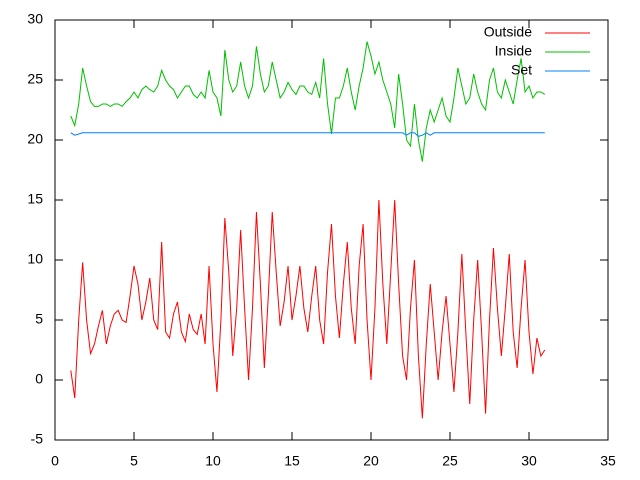 Image resolution: width=640 pixels, height=480 pixels. Describe the element at coordinates (35, 199) in the screenshot. I see `y-tick-label: 15` at that location.